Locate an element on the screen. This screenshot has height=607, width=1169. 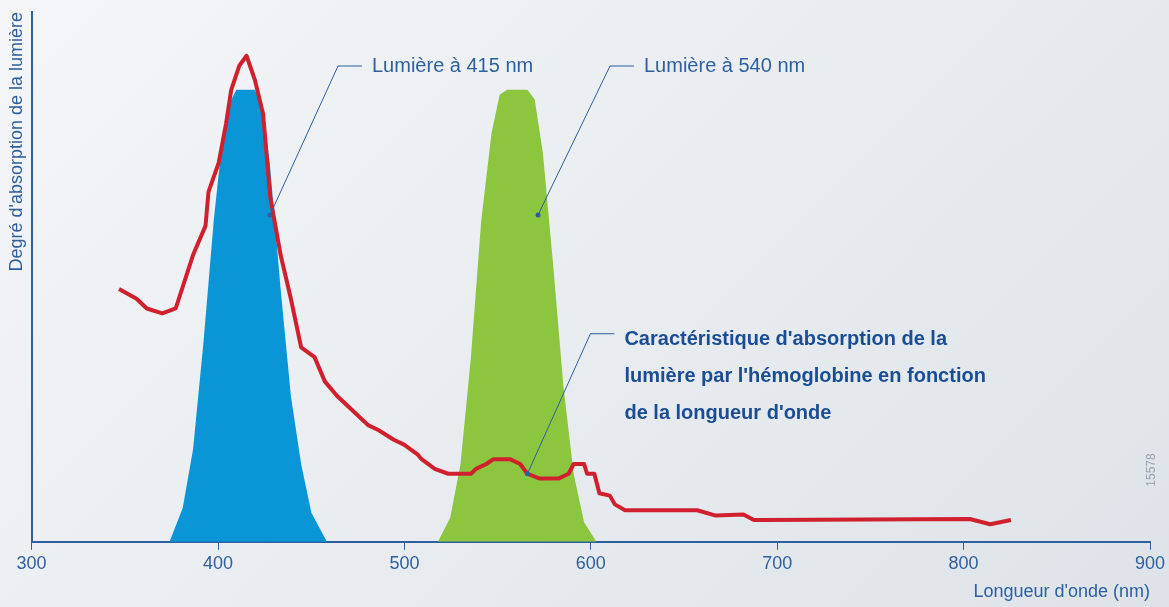
x-tick-label: 400 is located at coordinates (218, 562).